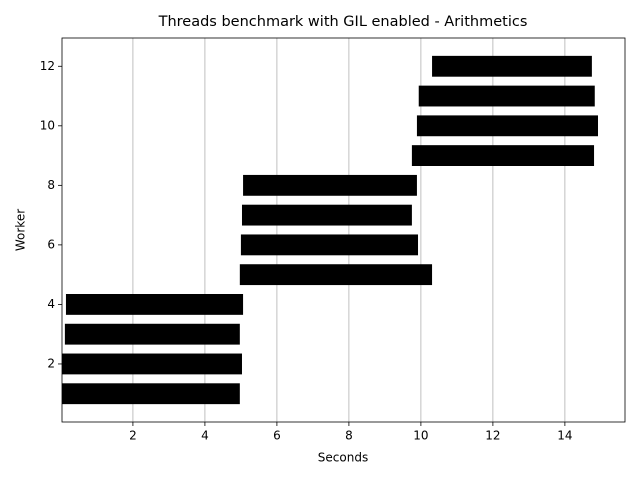 The height and width of the screenshot is (480, 640). I want to click on x-tick-label: 10, so click(420, 436).